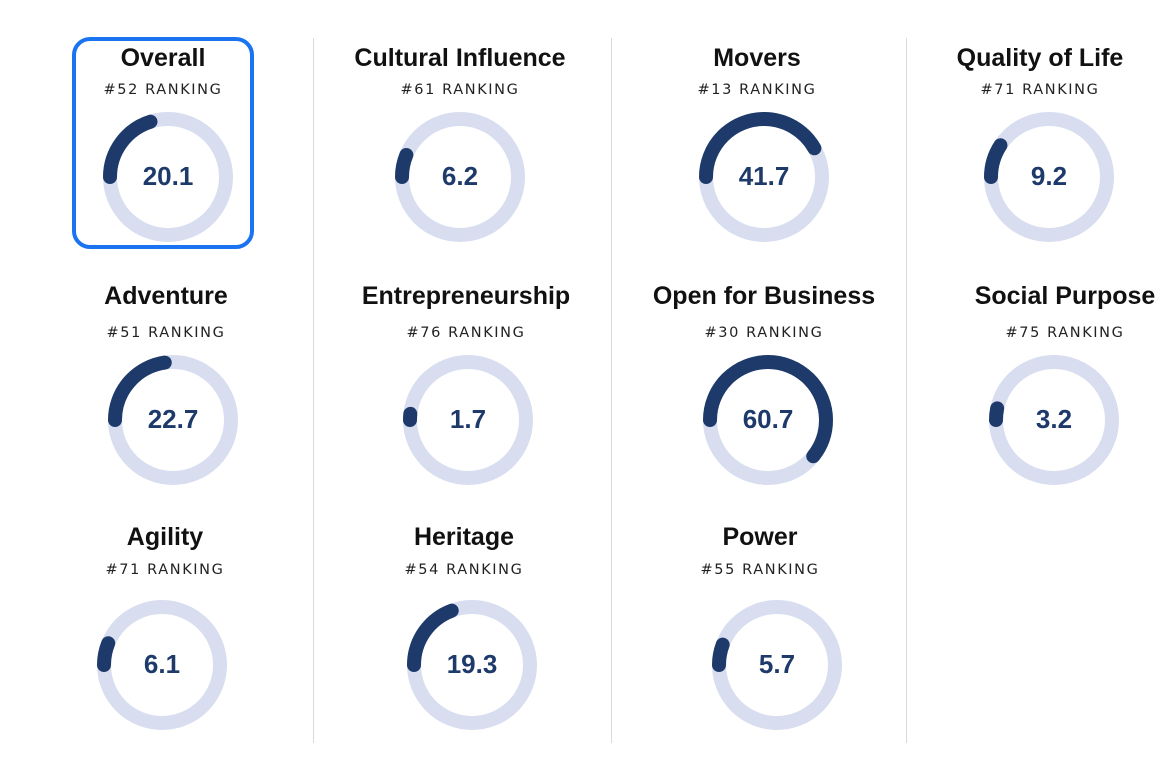 The image size is (1170, 760). I want to click on metric-card-heritage: Heritage #54 RANKING 19.3, so click(464, 638).